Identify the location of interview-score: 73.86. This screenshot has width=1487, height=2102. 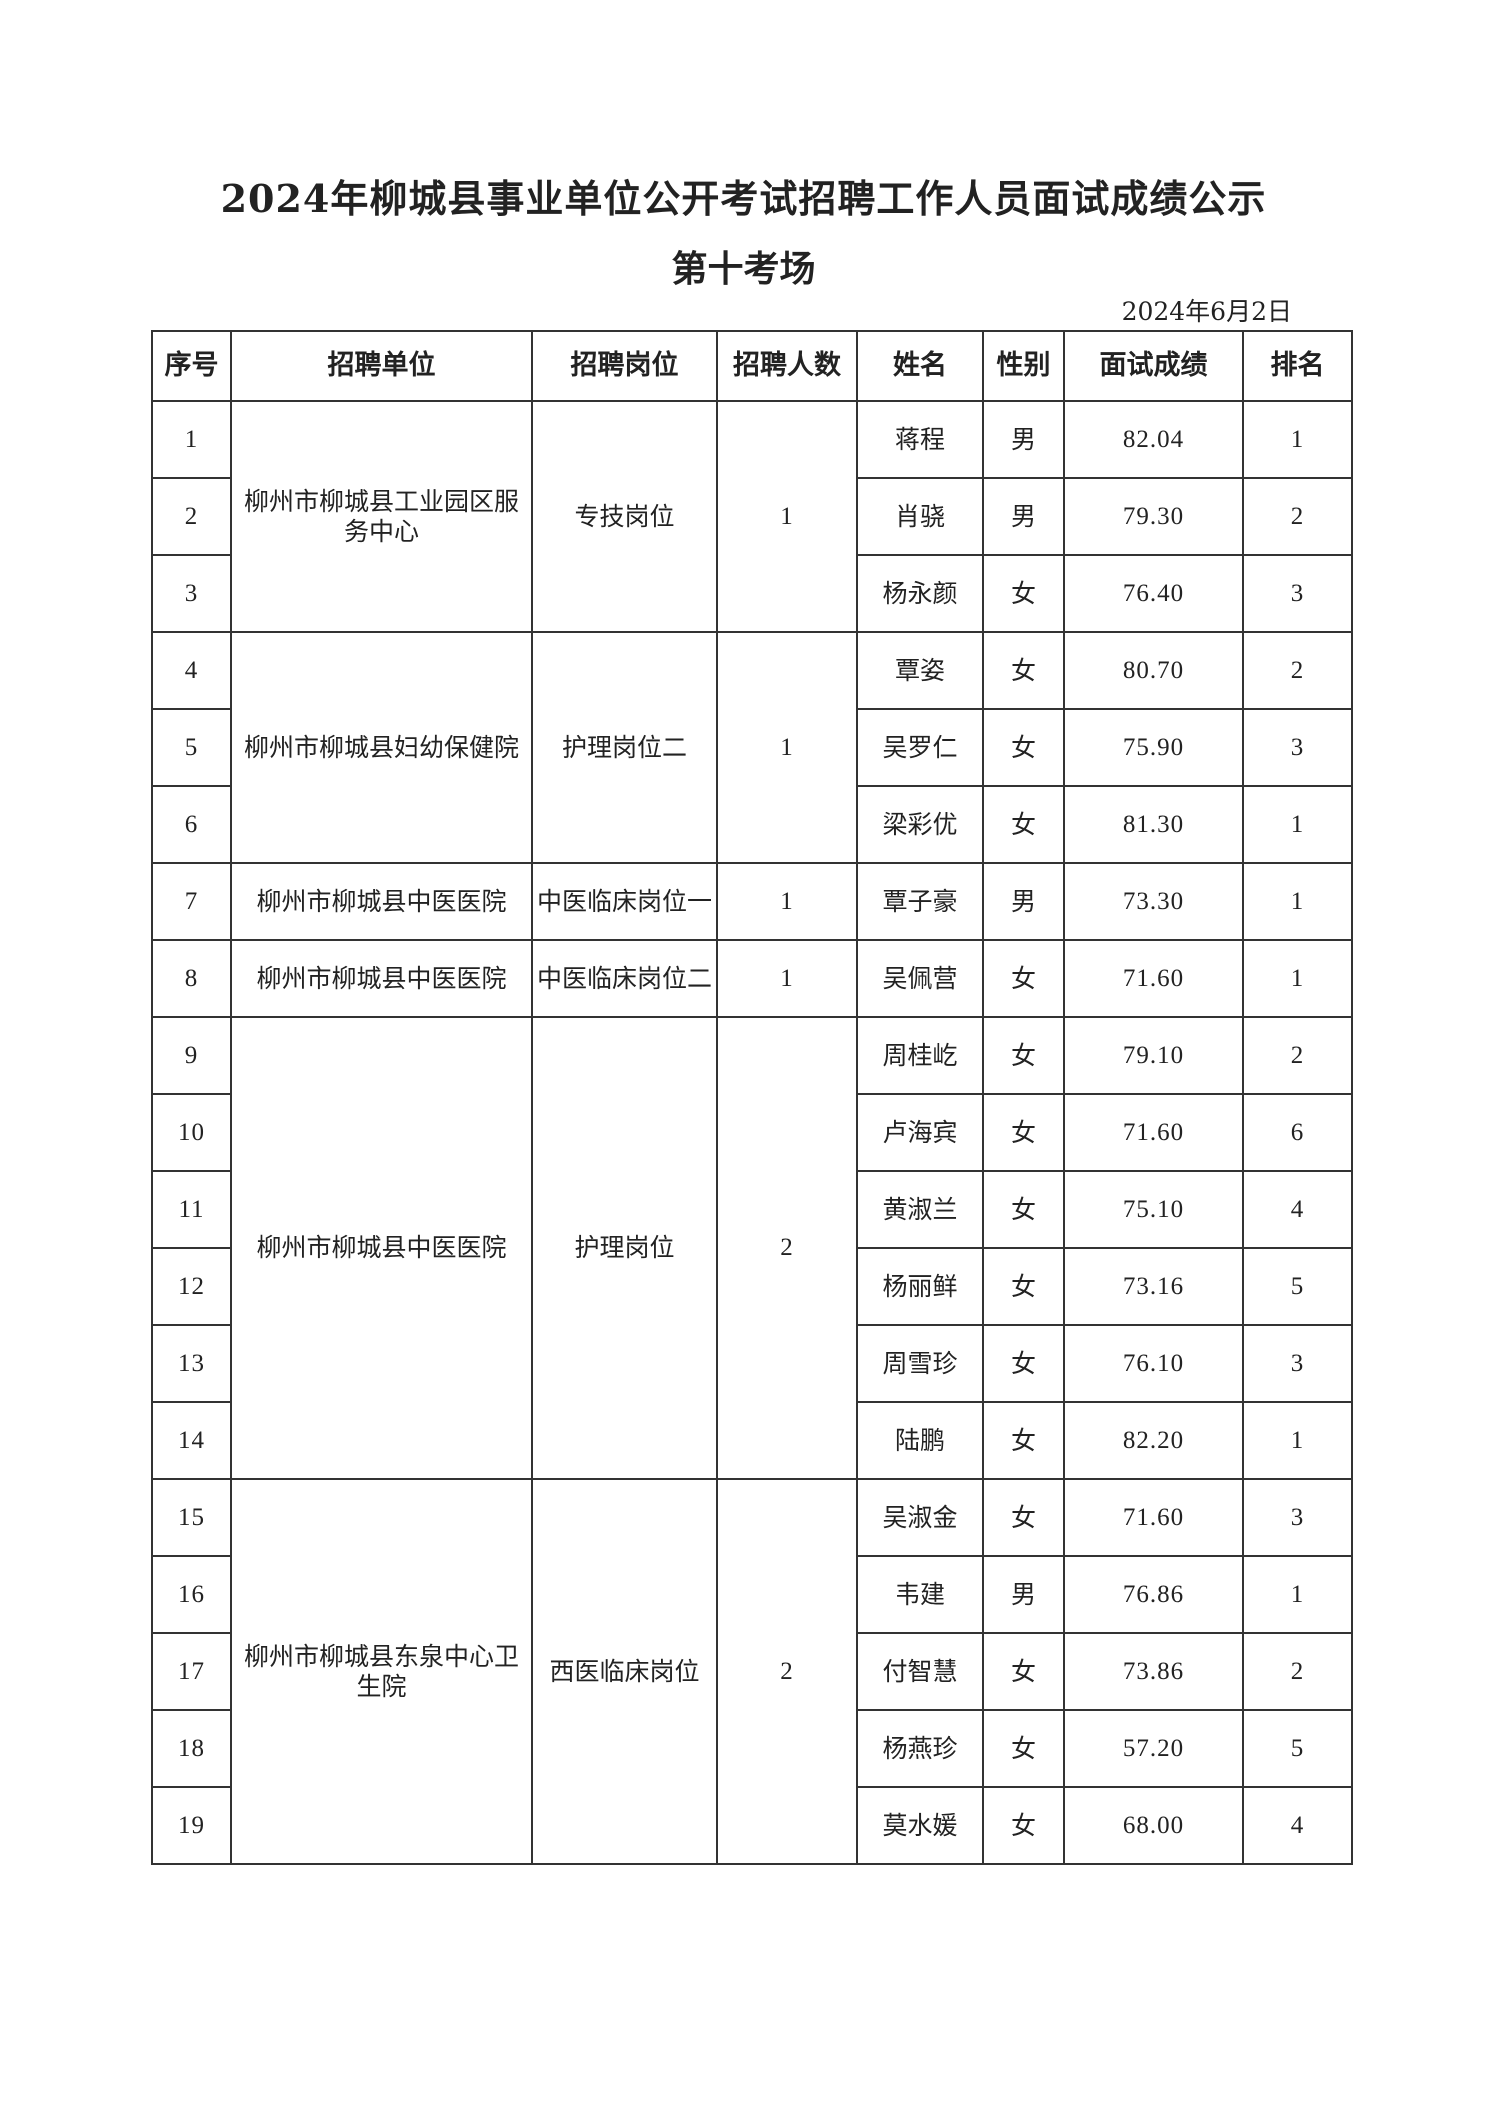
(1153, 1671).